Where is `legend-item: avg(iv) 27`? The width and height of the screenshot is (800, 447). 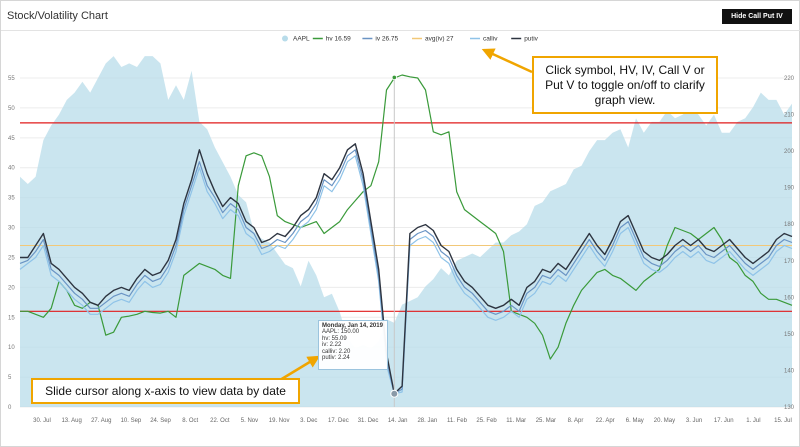 legend-item: avg(iv) 27 is located at coordinates (433, 39).